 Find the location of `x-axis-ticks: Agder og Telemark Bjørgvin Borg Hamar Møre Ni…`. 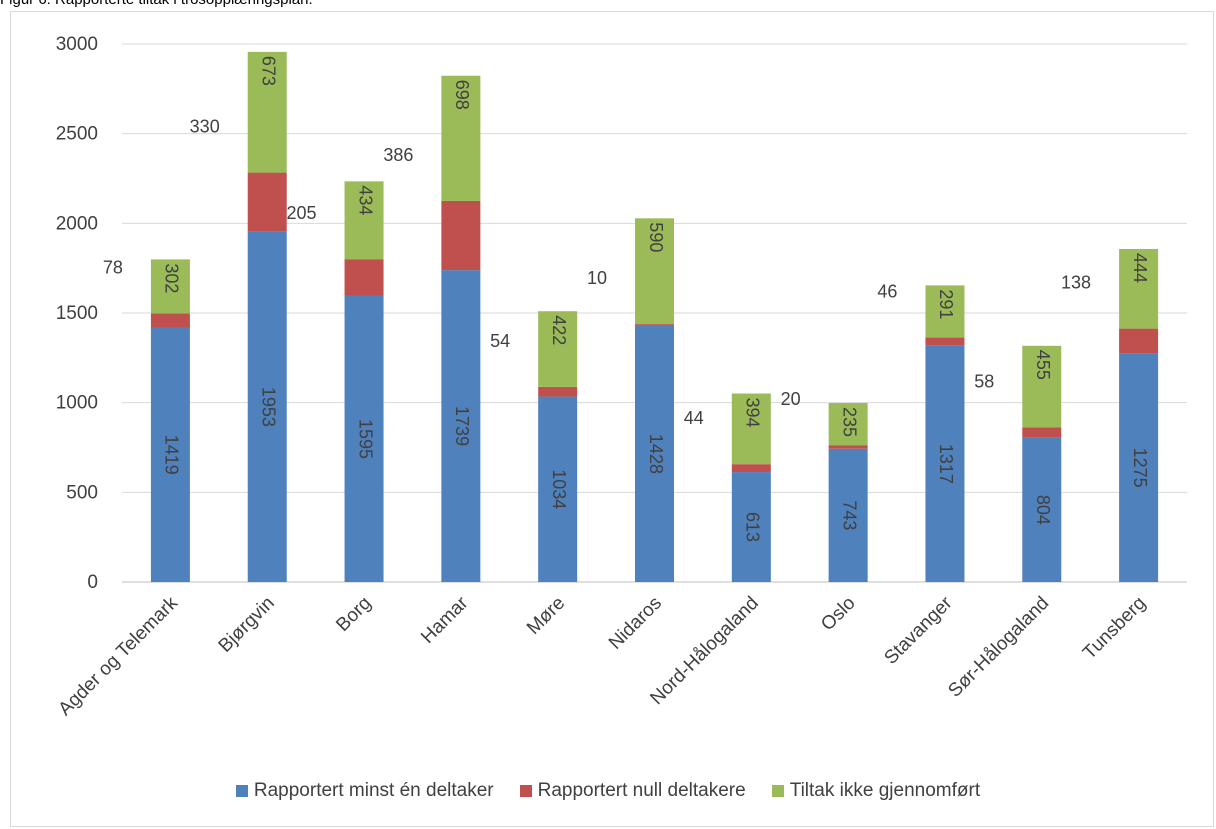

x-axis-ticks: Agder og Telemark Bjørgvin Borg Hamar Møre Ni… is located at coordinates (603, 656).